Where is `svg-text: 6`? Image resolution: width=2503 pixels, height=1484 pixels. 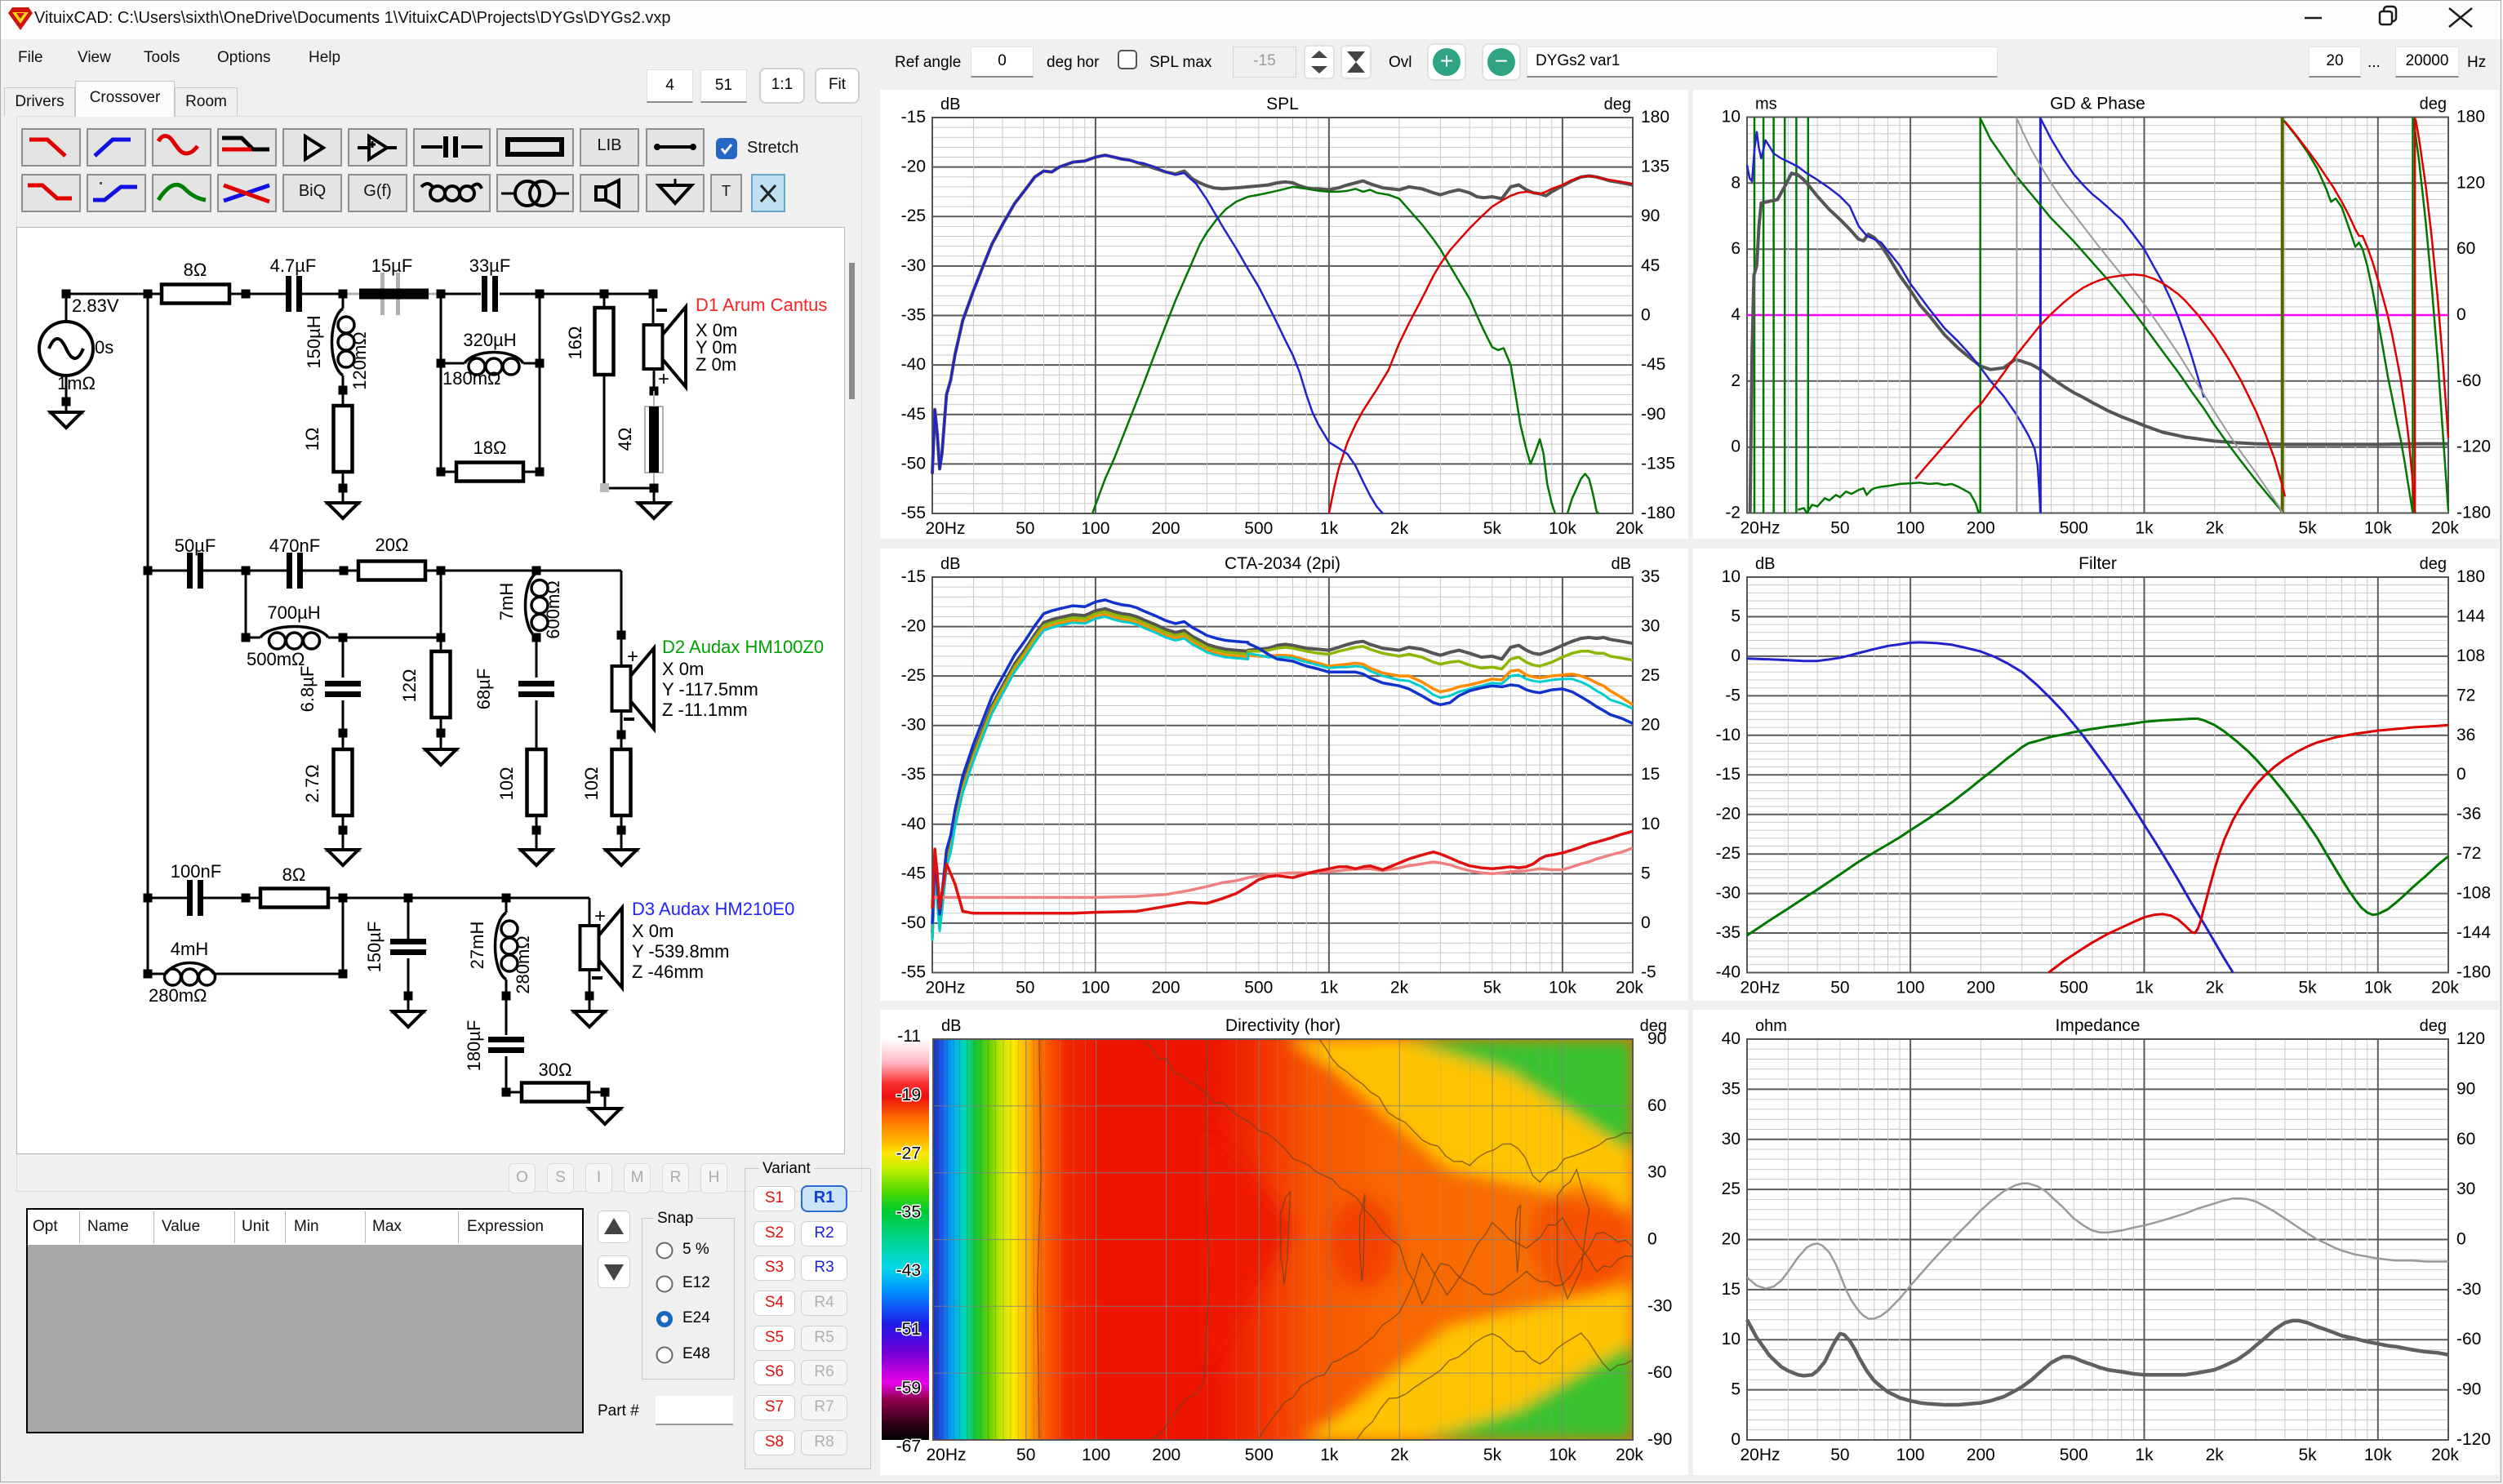
svg-text: 6 is located at coordinates (1736, 248).